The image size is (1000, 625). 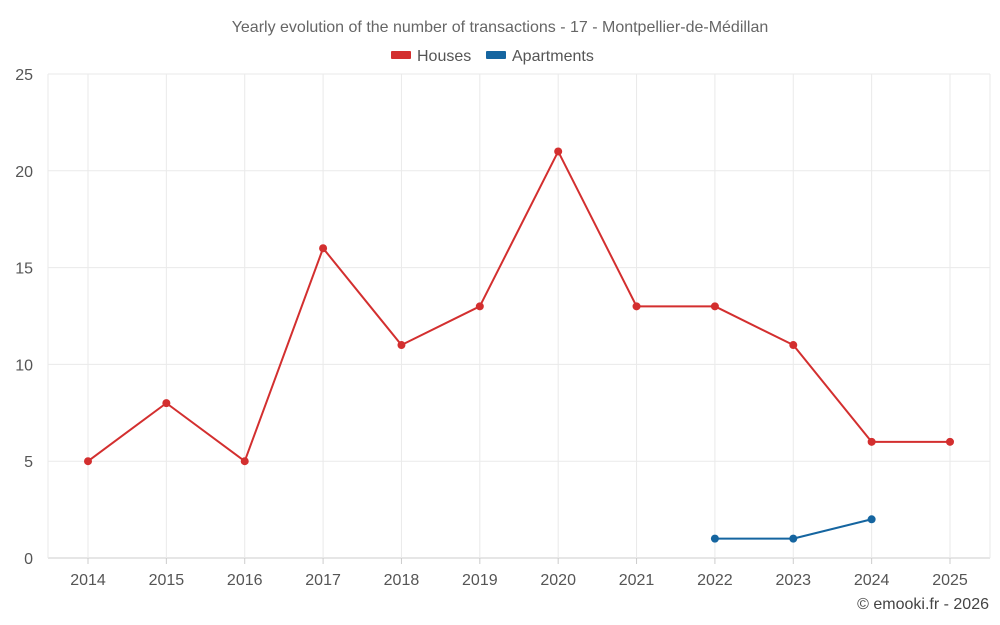 I want to click on y-tick-label: 10, so click(x=24, y=365).